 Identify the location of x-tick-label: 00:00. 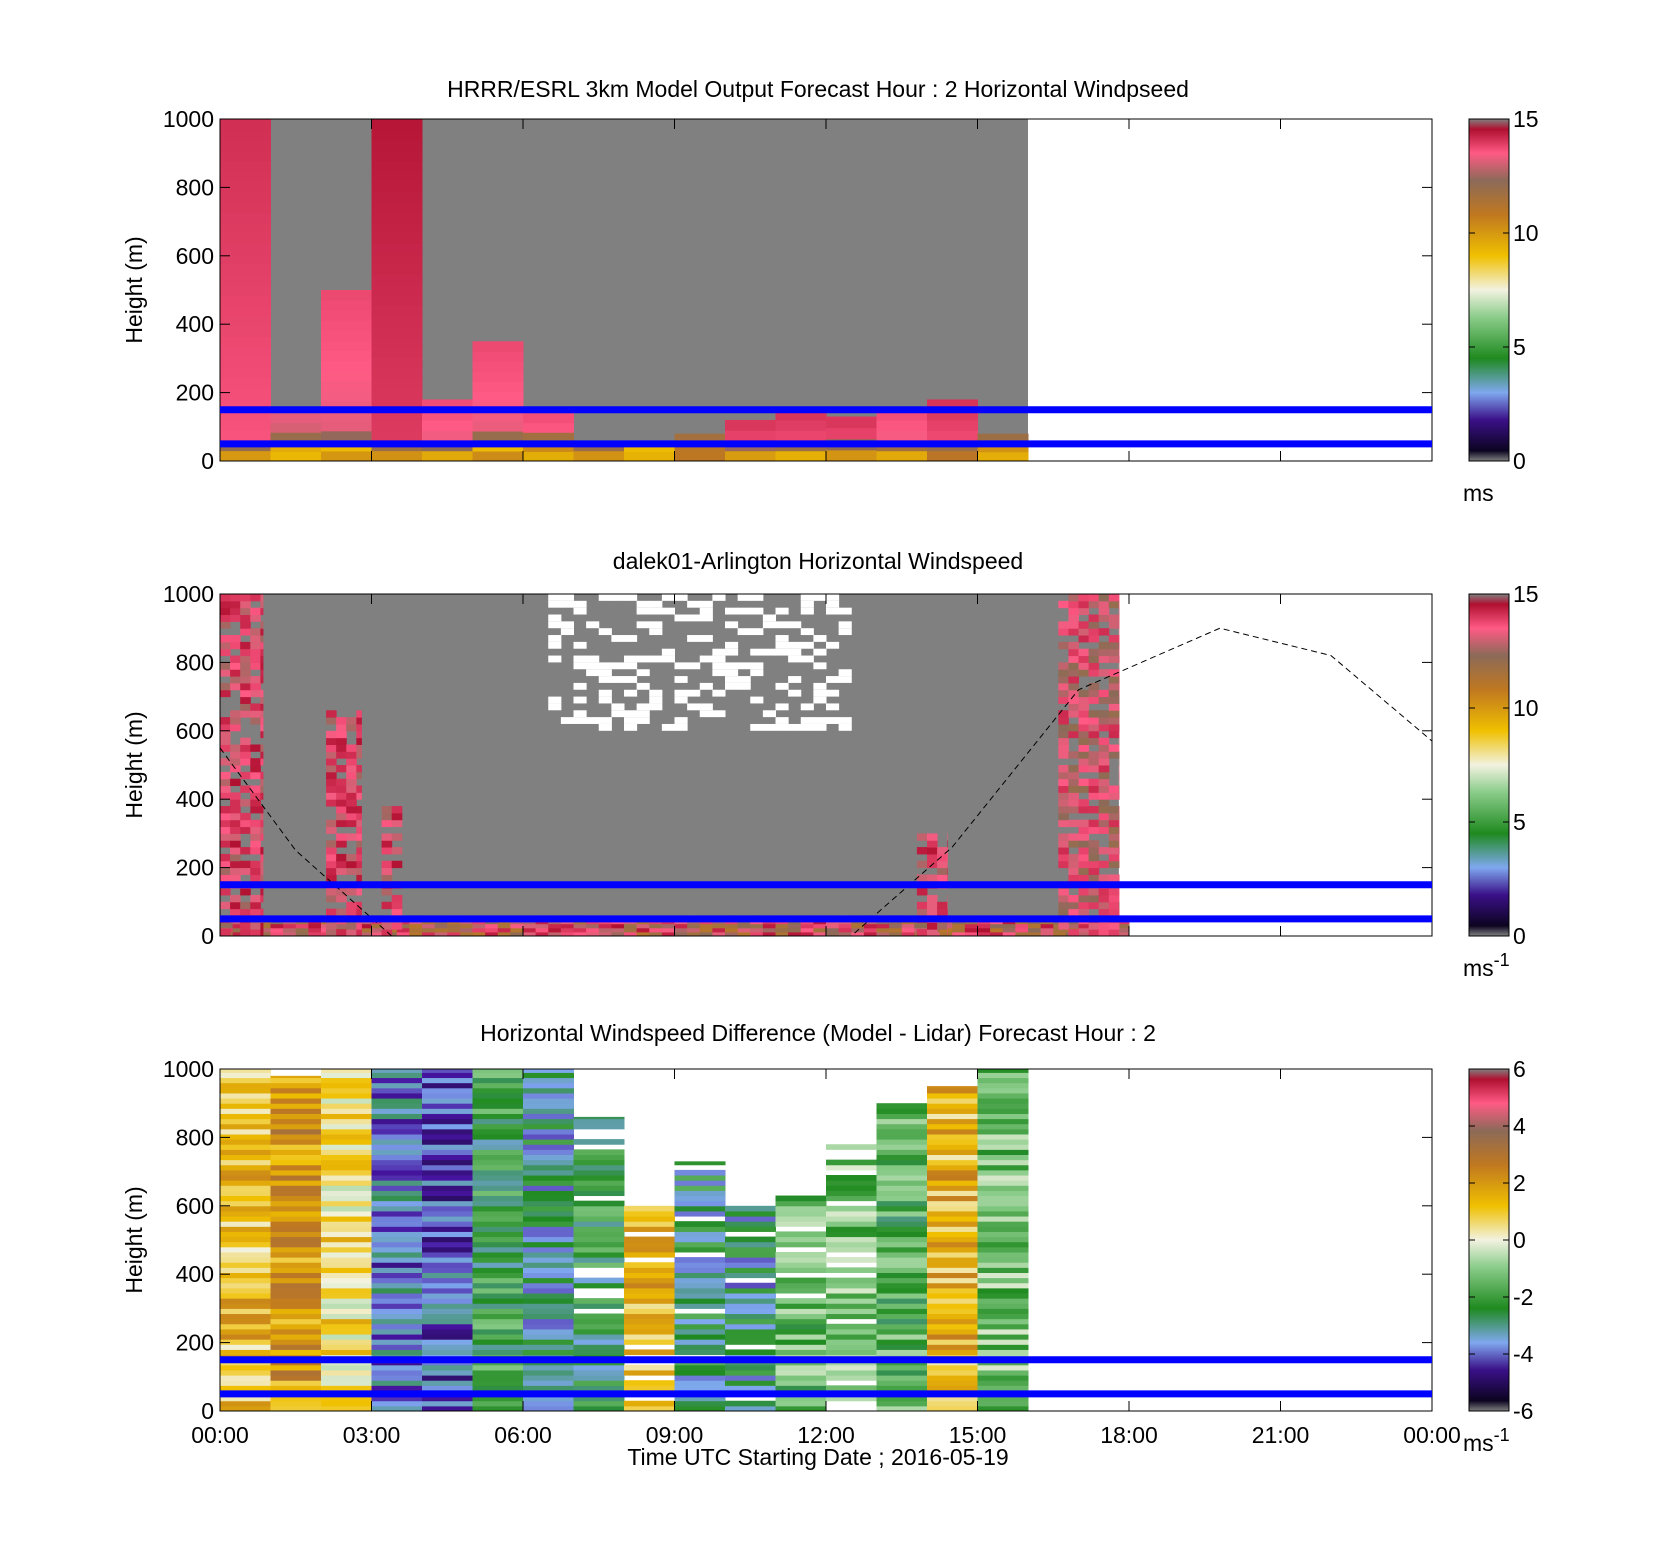
(220, 1435).